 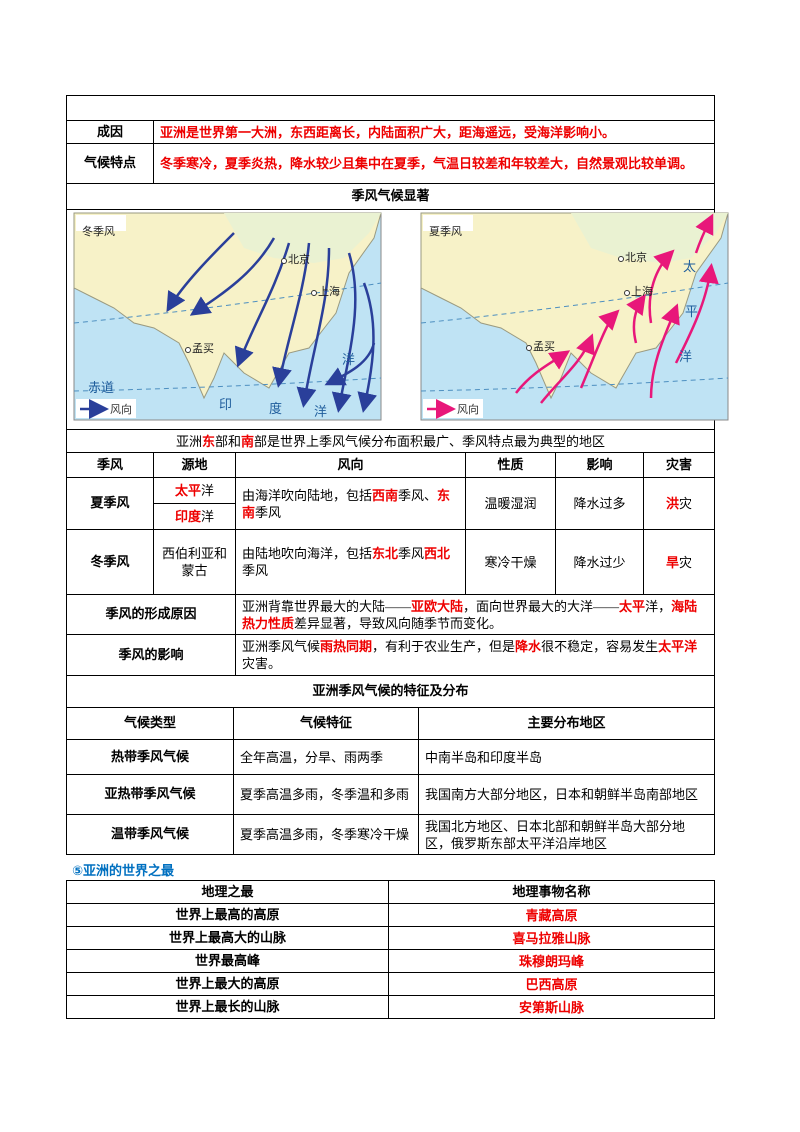 What do you see at coordinates (672, 562) in the screenshot?
I see `text-run: 旱` at bounding box center [672, 562].